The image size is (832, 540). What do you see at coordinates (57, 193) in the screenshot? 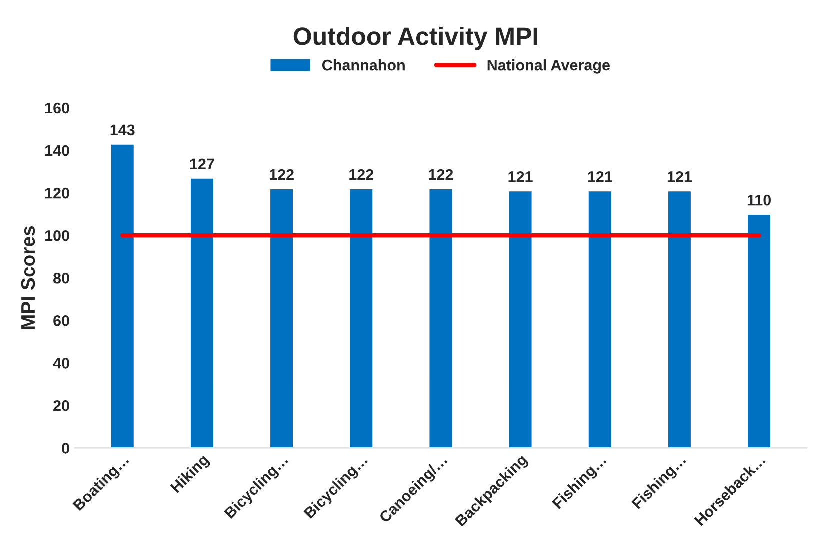
I see `y-tick-label: 120` at bounding box center [57, 193].